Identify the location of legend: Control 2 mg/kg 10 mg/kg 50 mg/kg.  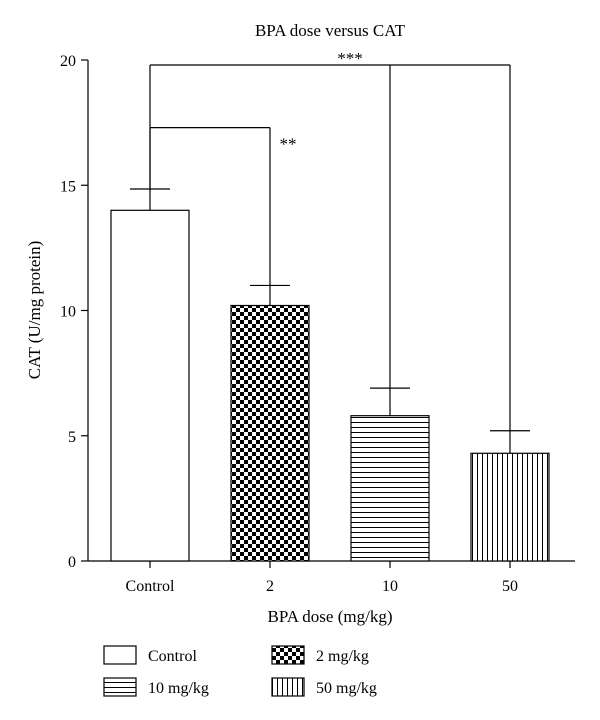
(240, 671).